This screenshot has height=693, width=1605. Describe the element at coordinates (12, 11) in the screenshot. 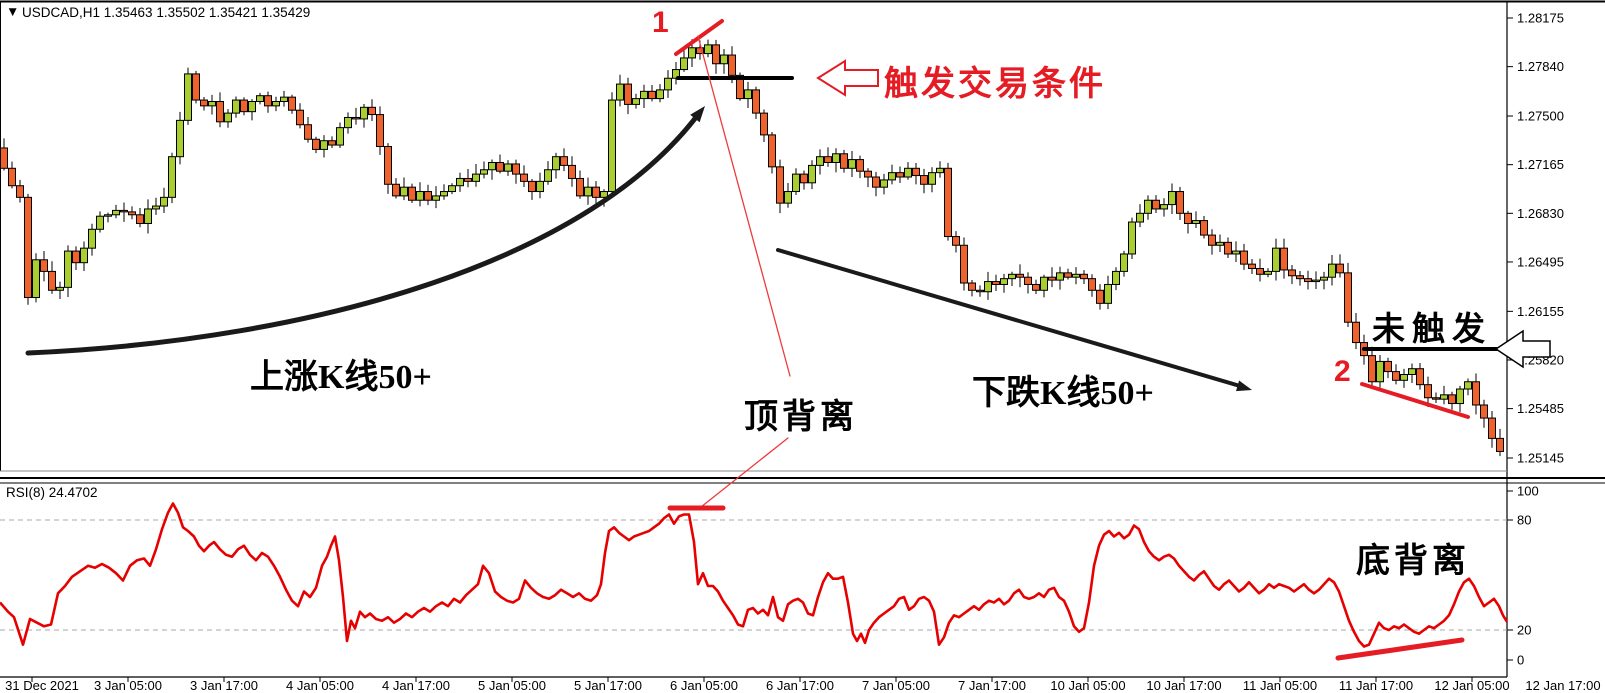

I see `symbol-dropdown-icon: ▼` at that location.